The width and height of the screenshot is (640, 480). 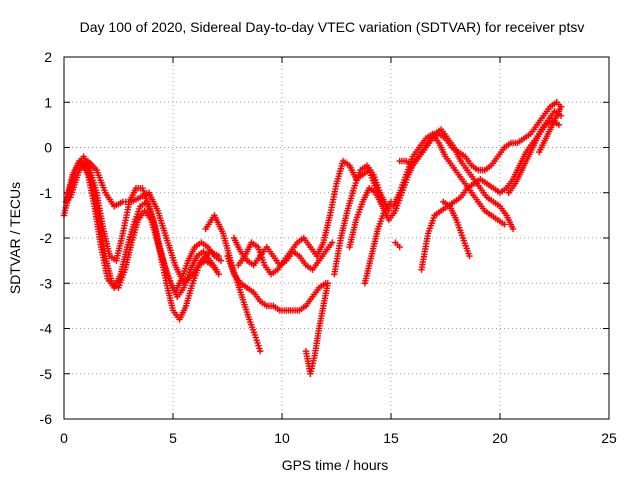 I want to click on x-tick-label: 25, so click(x=609, y=438).